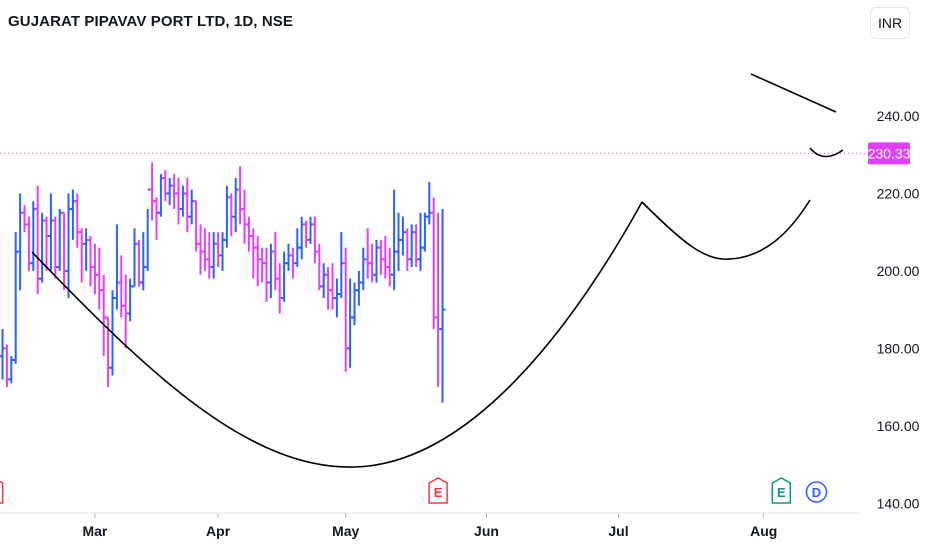  I want to click on currency-button: INR, so click(890, 23).